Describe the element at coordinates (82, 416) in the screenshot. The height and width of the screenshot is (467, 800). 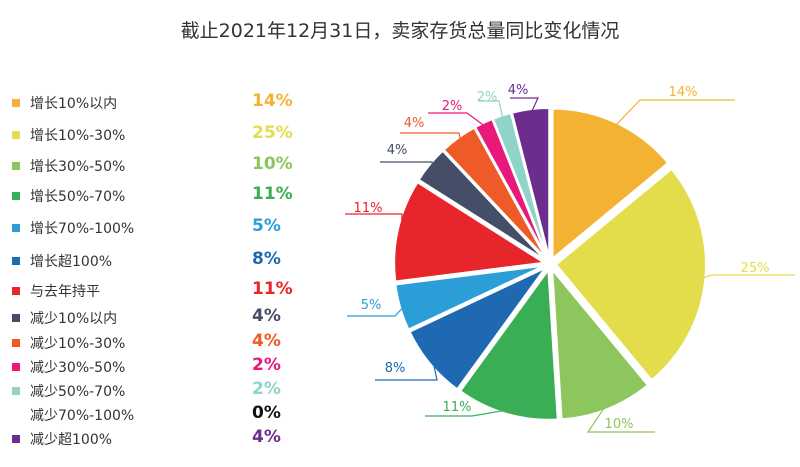
I see `legend-label: 减少70%-100%` at that location.